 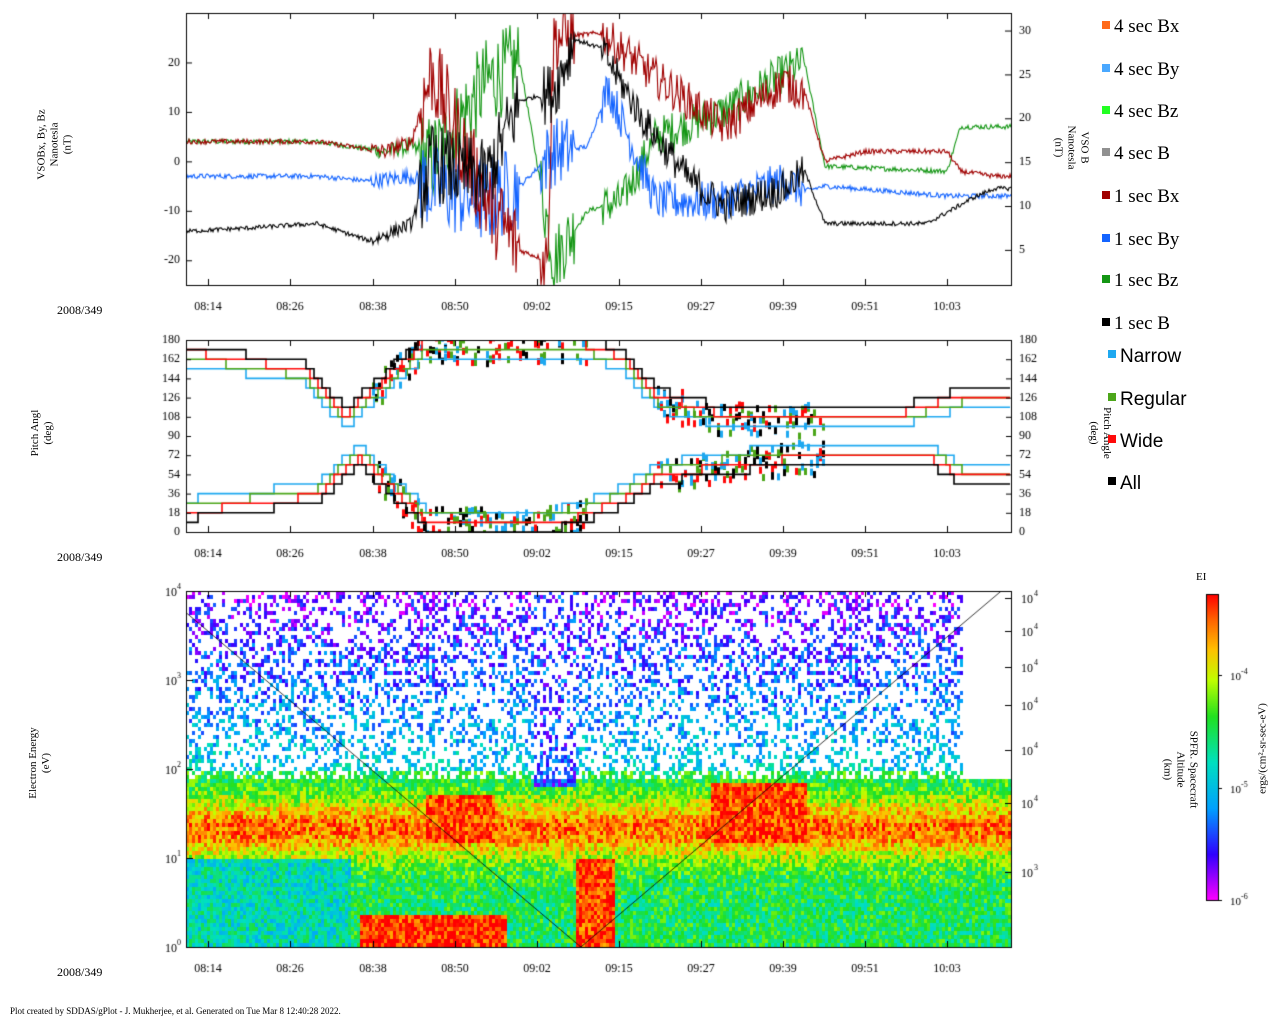 I want to click on legend-1sec-b: 1 sec B, so click(x=1136, y=324).